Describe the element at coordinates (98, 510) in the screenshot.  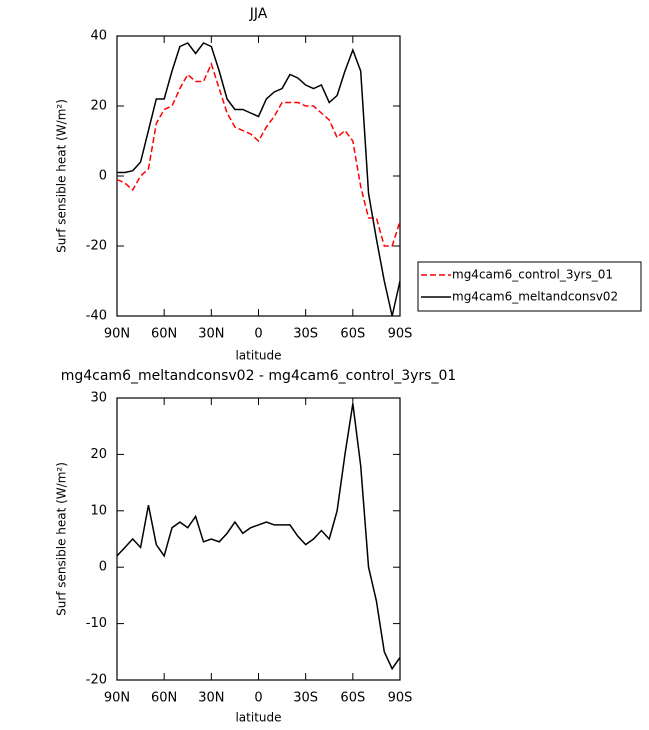
I see `y-tick-label: 10` at that location.